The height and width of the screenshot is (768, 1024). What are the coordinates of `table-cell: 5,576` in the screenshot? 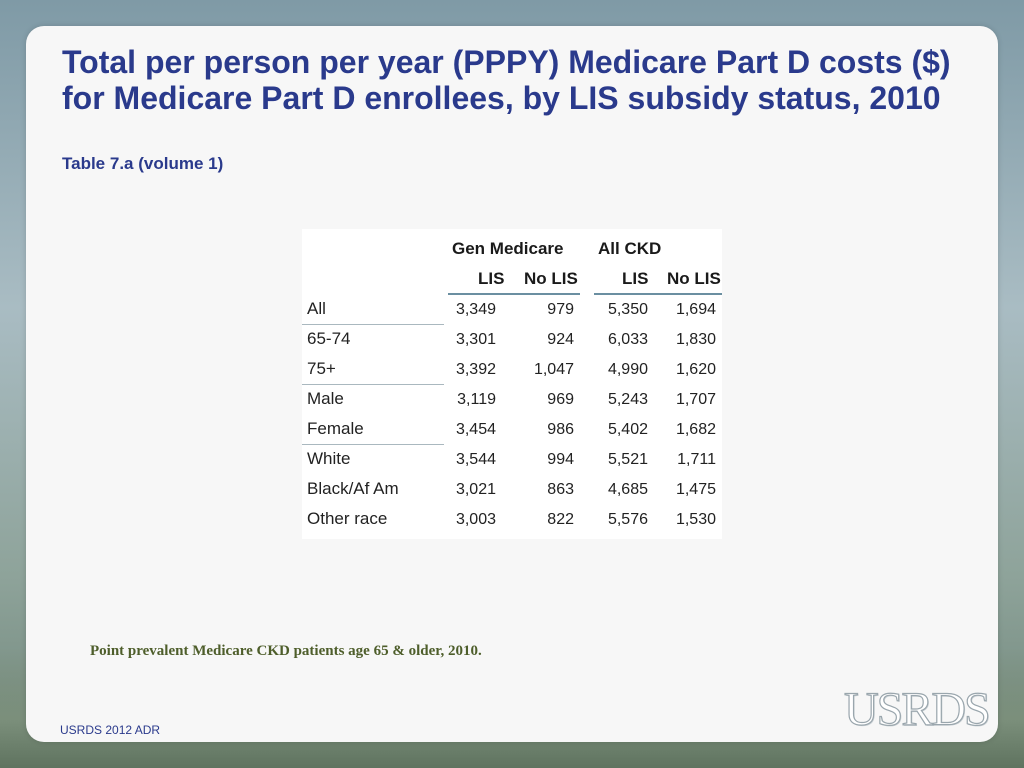 It's located at (627, 519).